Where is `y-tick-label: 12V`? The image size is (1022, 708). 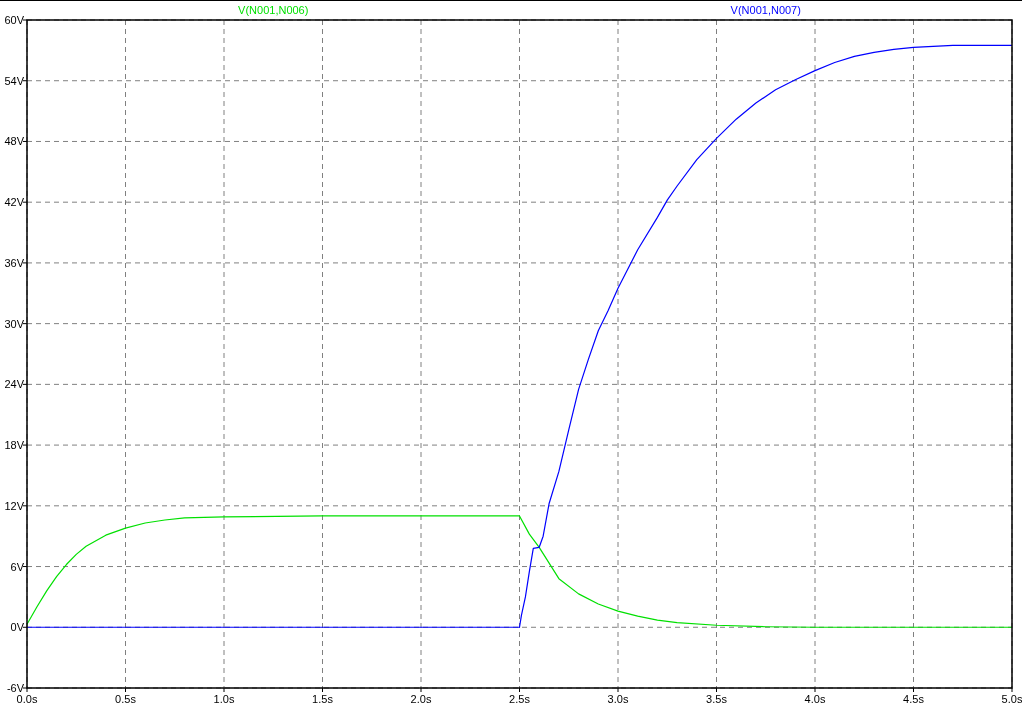
y-tick-label: 12V is located at coordinates (14, 505).